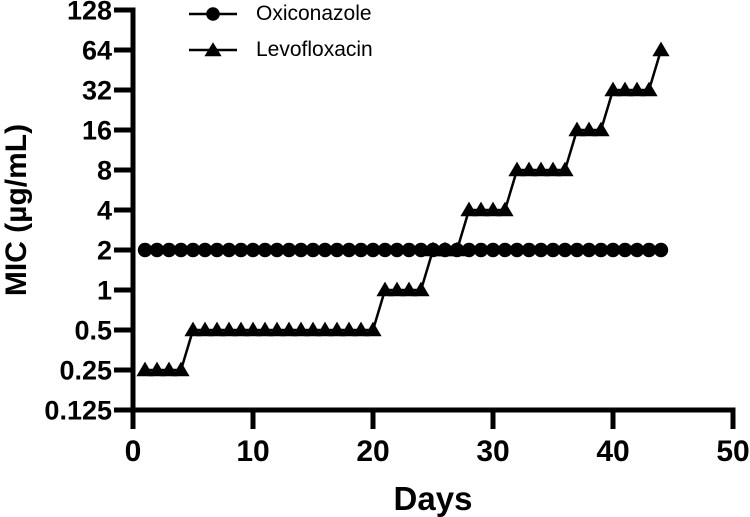 This screenshot has height=517, width=750. Describe the element at coordinates (372, 451) in the screenshot. I see `x-tick-label: 20` at that location.